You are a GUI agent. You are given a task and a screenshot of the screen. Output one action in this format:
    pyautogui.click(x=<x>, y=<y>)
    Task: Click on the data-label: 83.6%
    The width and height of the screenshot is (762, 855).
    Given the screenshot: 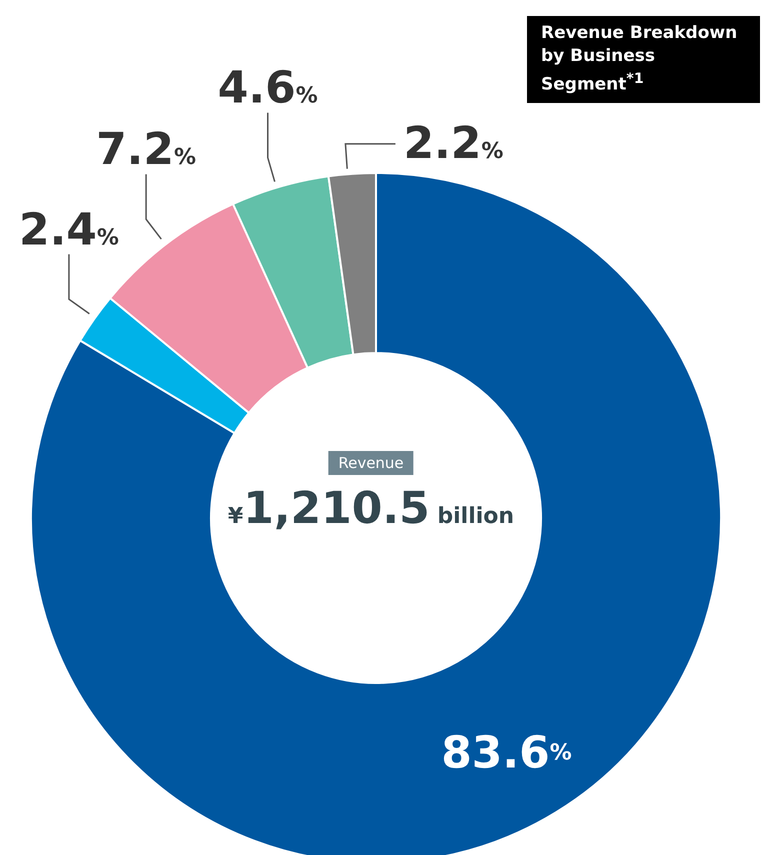 What is the action you would take?
    pyautogui.click(x=506, y=752)
    